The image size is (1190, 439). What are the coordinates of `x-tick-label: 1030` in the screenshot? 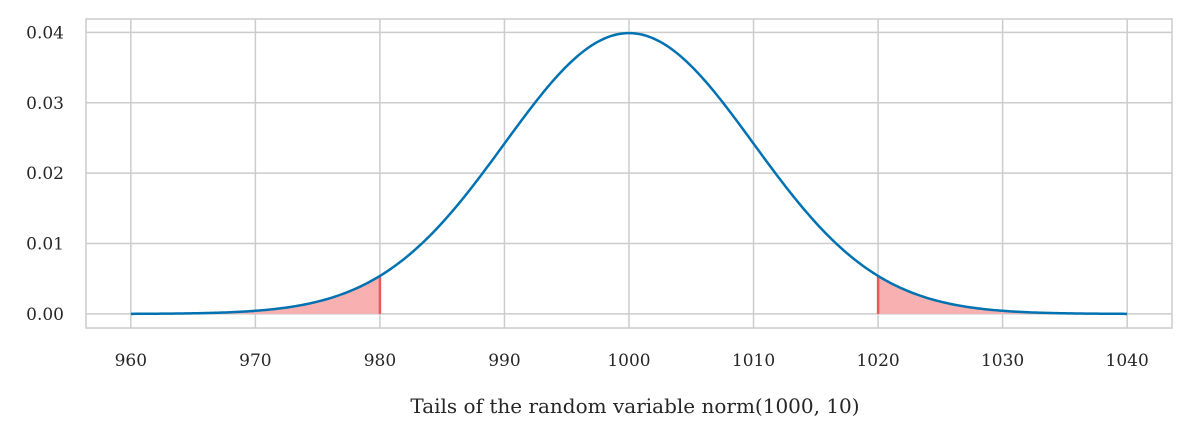 It's located at (1002, 361).